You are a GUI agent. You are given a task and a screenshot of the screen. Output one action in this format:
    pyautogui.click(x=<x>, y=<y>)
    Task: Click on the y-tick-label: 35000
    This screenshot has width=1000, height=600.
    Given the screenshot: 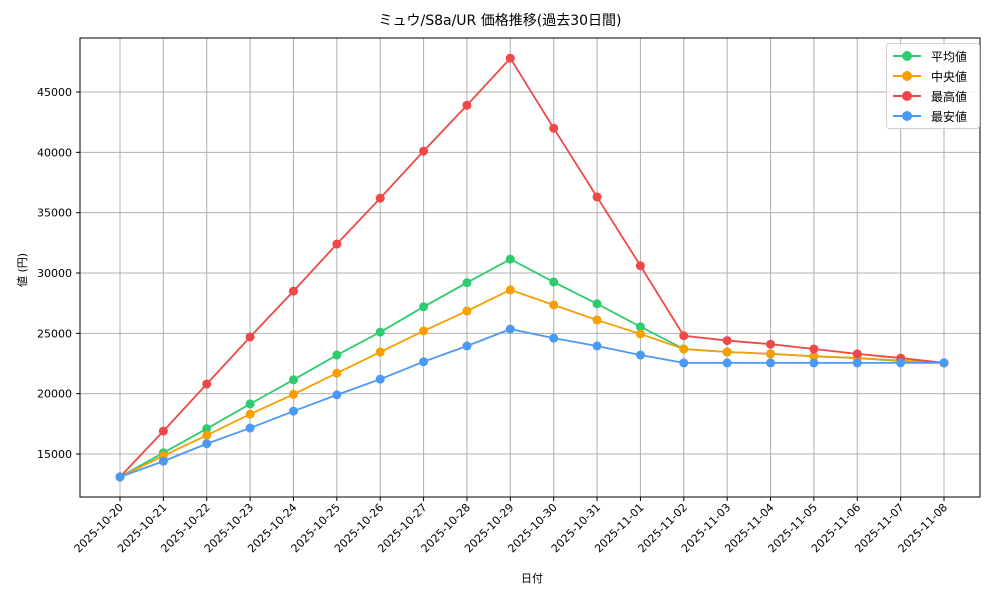 What is the action you would take?
    pyautogui.click(x=54, y=213)
    